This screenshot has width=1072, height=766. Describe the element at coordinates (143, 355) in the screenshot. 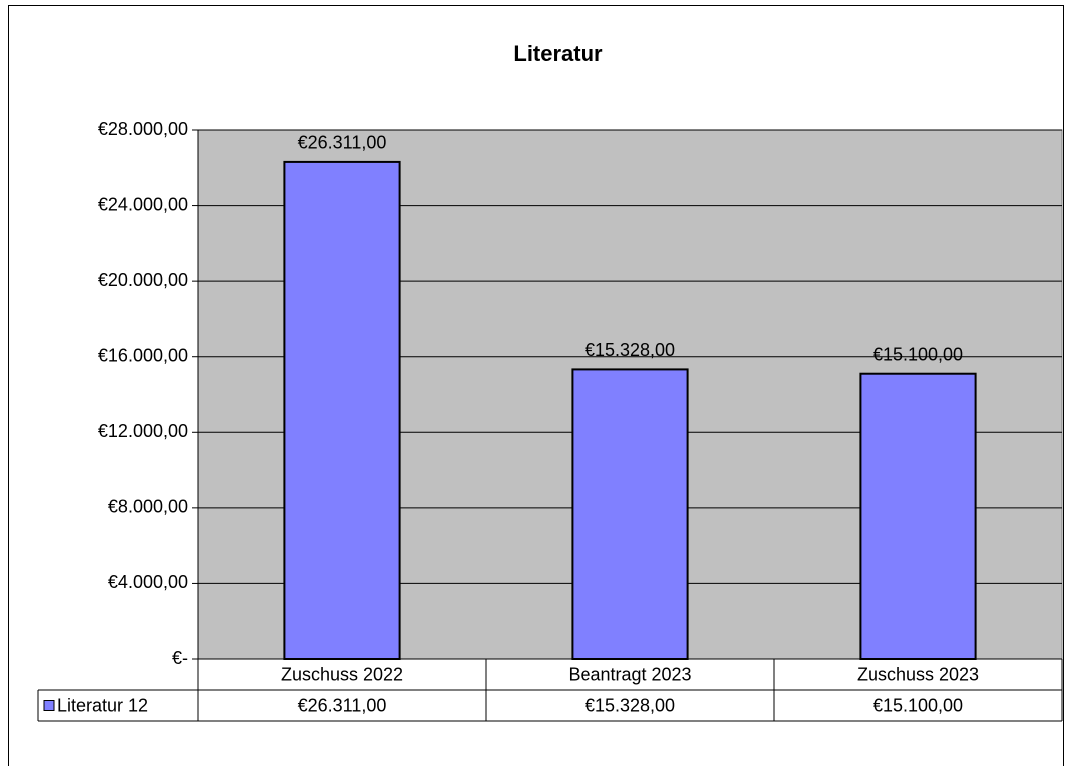

I see `y-tick-label: €16.000,00` at that location.